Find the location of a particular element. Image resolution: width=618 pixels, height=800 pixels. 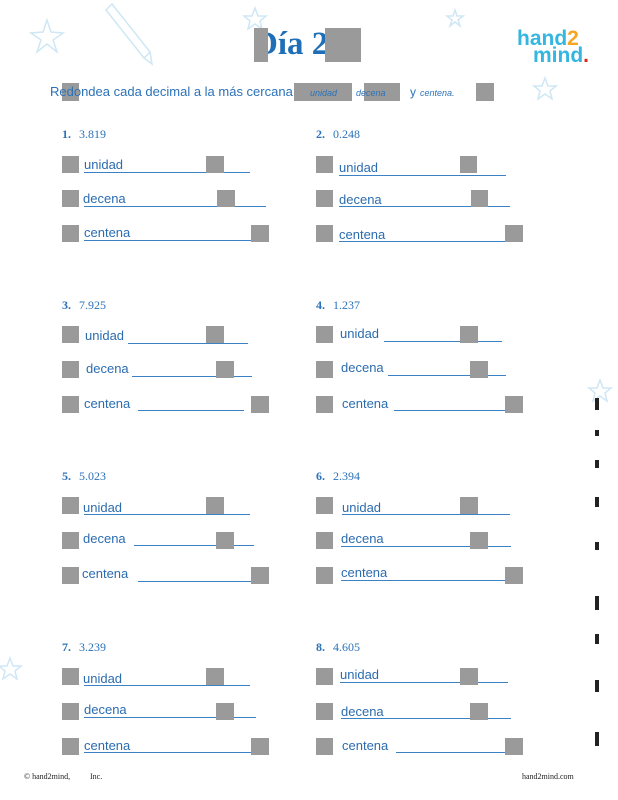

problem-8-label-centena: centena is located at coordinates (365, 745).